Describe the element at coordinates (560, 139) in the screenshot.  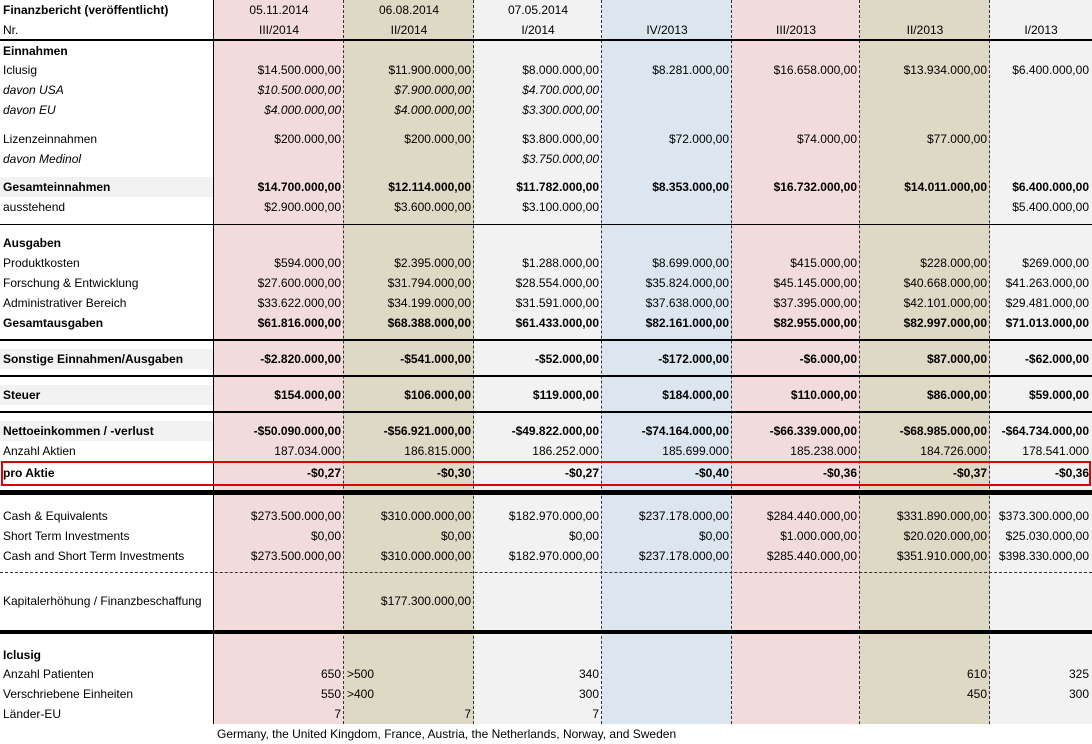
I see `value-cell: $3.800.000,00` at that location.